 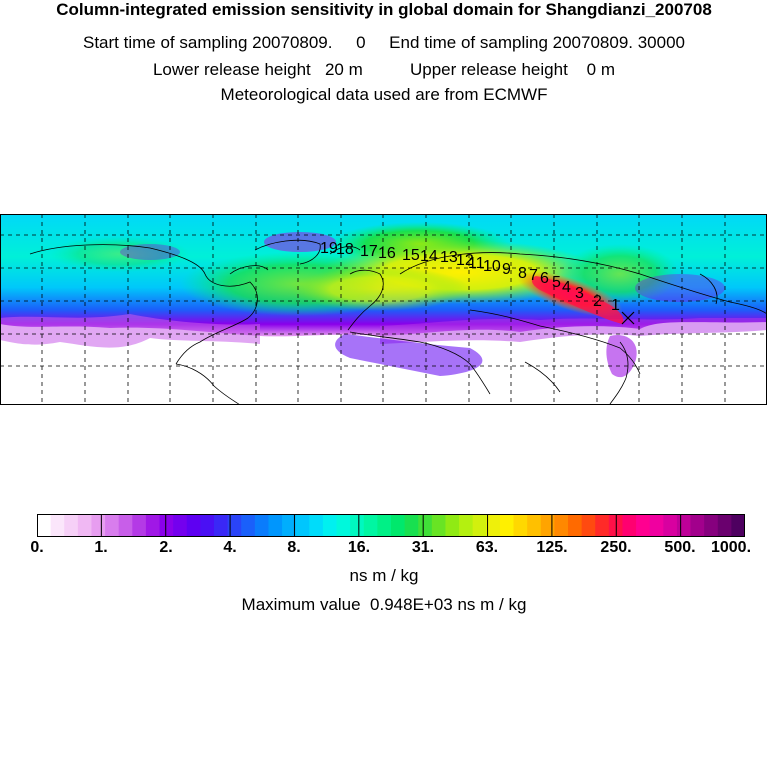 What do you see at coordinates (411, 255) in the screenshot?
I see `trajectory-label-15: 15` at bounding box center [411, 255].